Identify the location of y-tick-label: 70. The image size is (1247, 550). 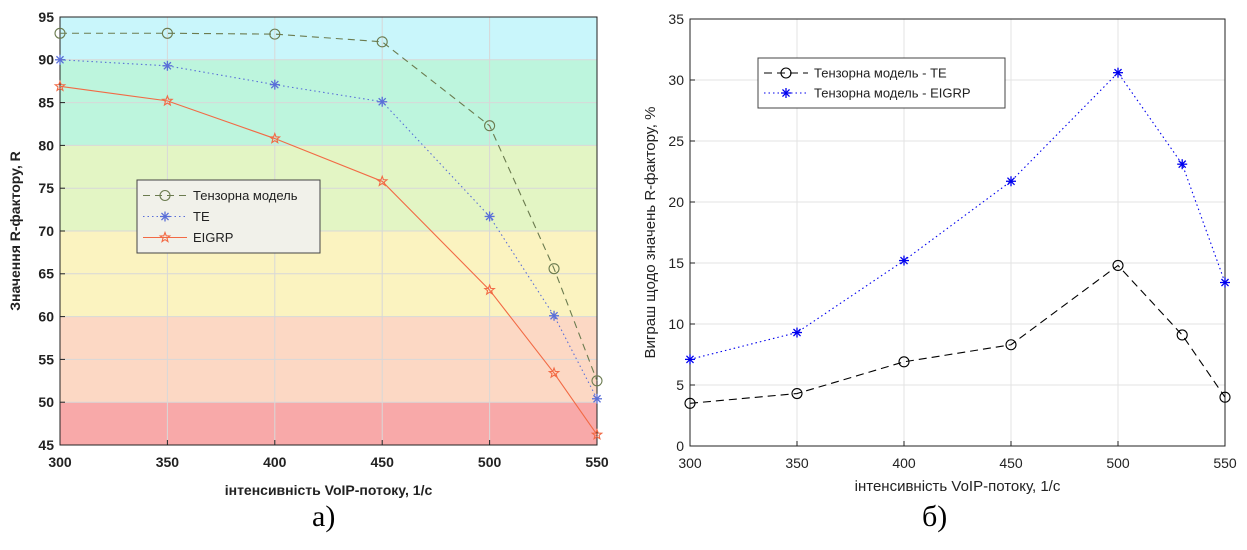
(46, 231).